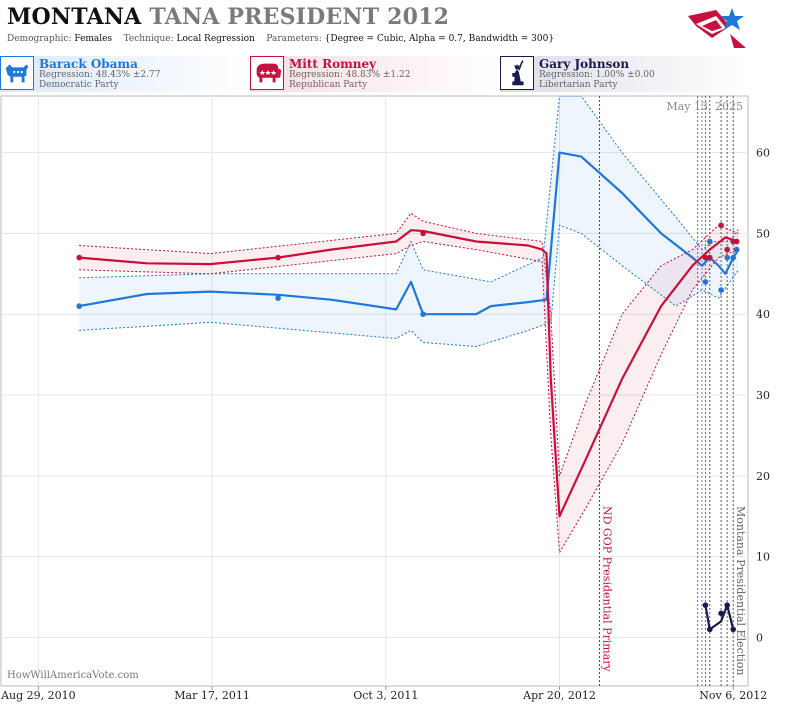 This screenshot has width=789, height=704. Describe the element at coordinates (517, 73) in the screenshot. I see `liberty-statue-icon` at that location.